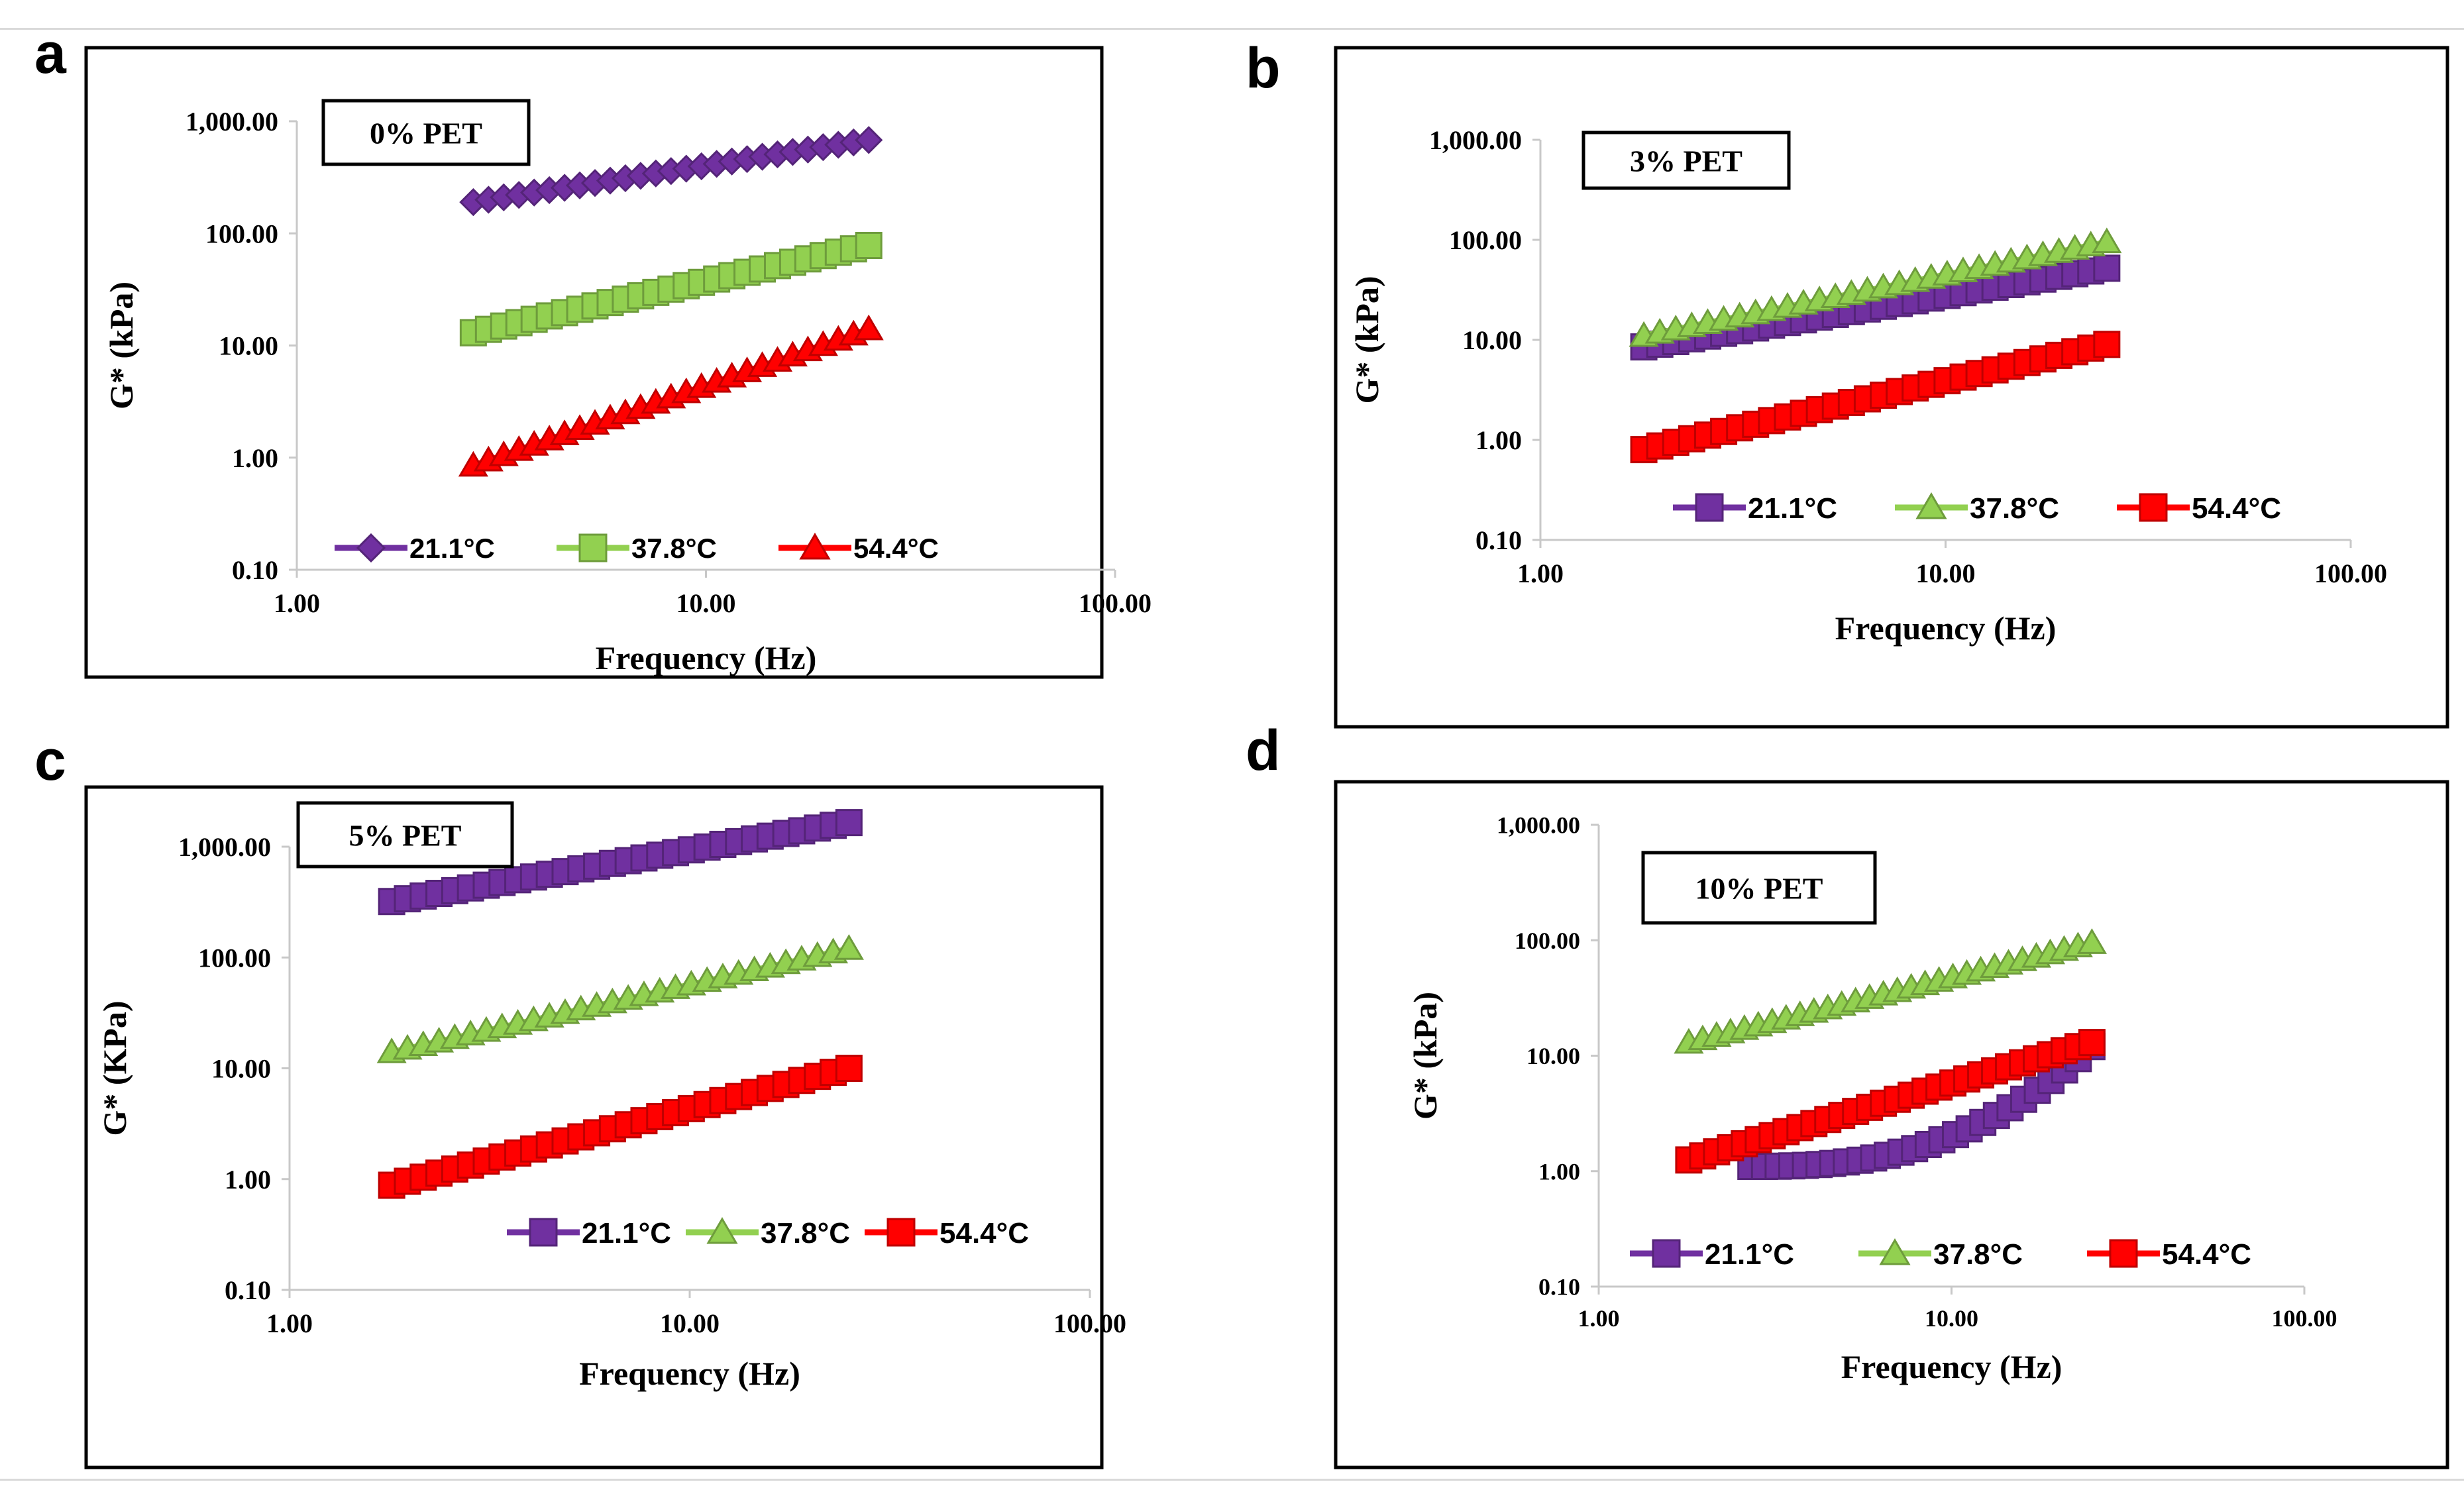 This screenshot has width=2464, height=1486. I want to click on top-rule, so click(1232, 29).